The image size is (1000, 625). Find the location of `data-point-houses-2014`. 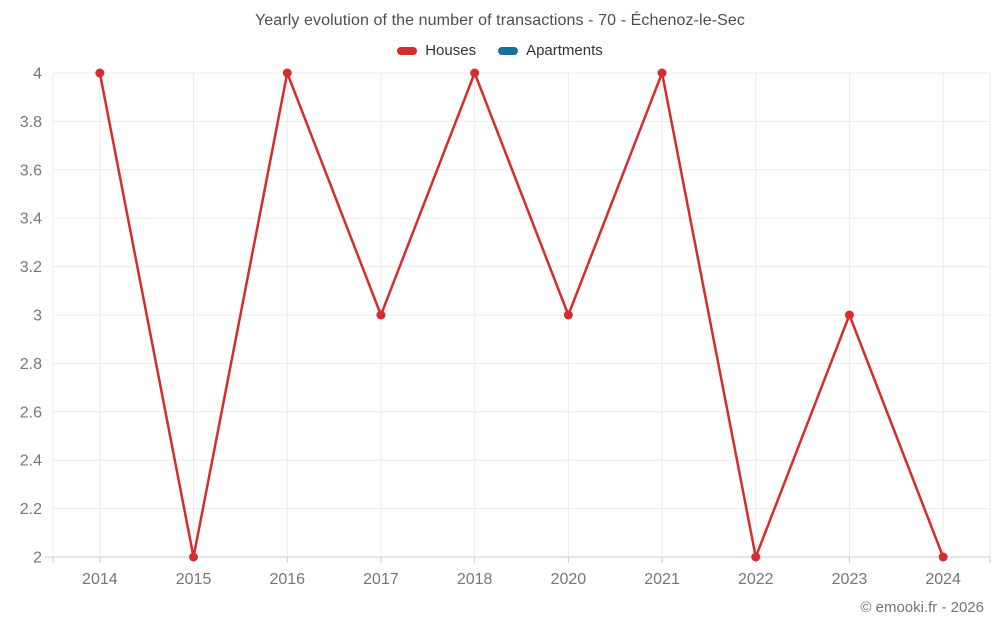

data-point-houses-2014 is located at coordinates (100, 73).